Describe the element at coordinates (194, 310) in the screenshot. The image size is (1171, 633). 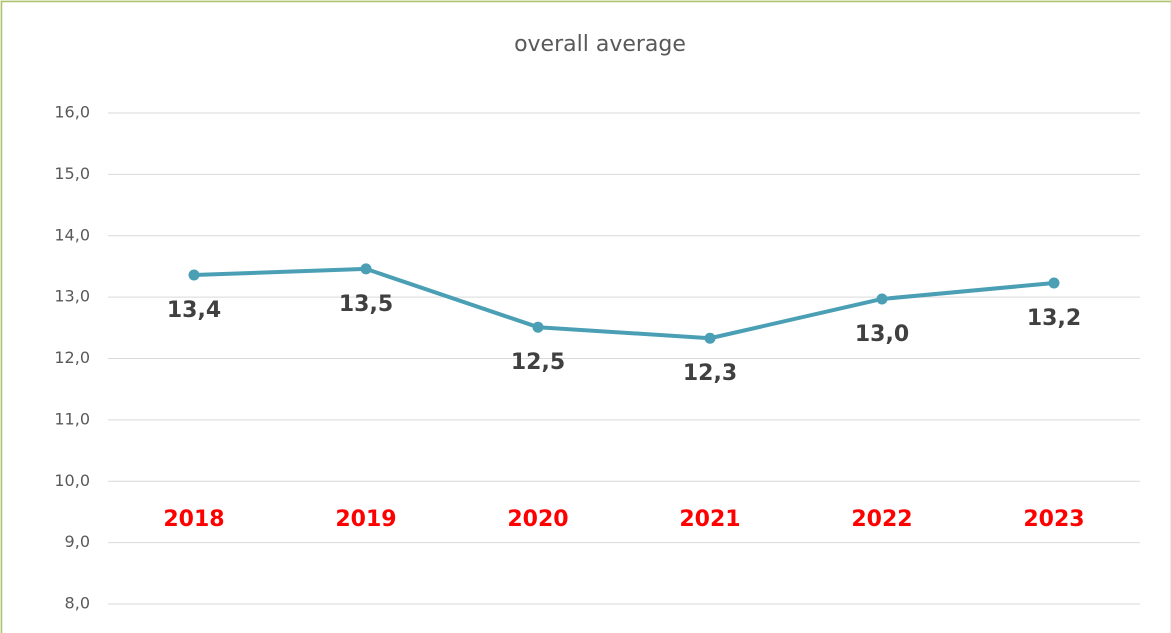
I see `data-label: 13,4` at that location.